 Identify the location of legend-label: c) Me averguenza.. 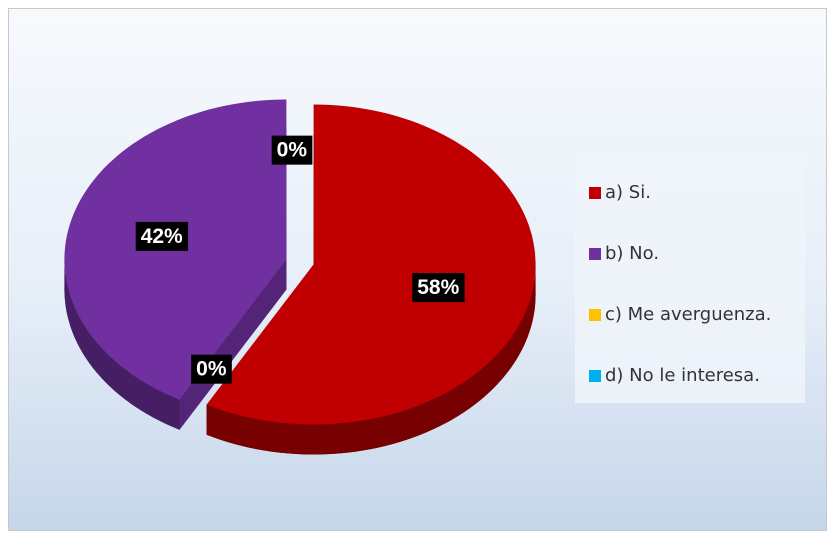
(688, 314).